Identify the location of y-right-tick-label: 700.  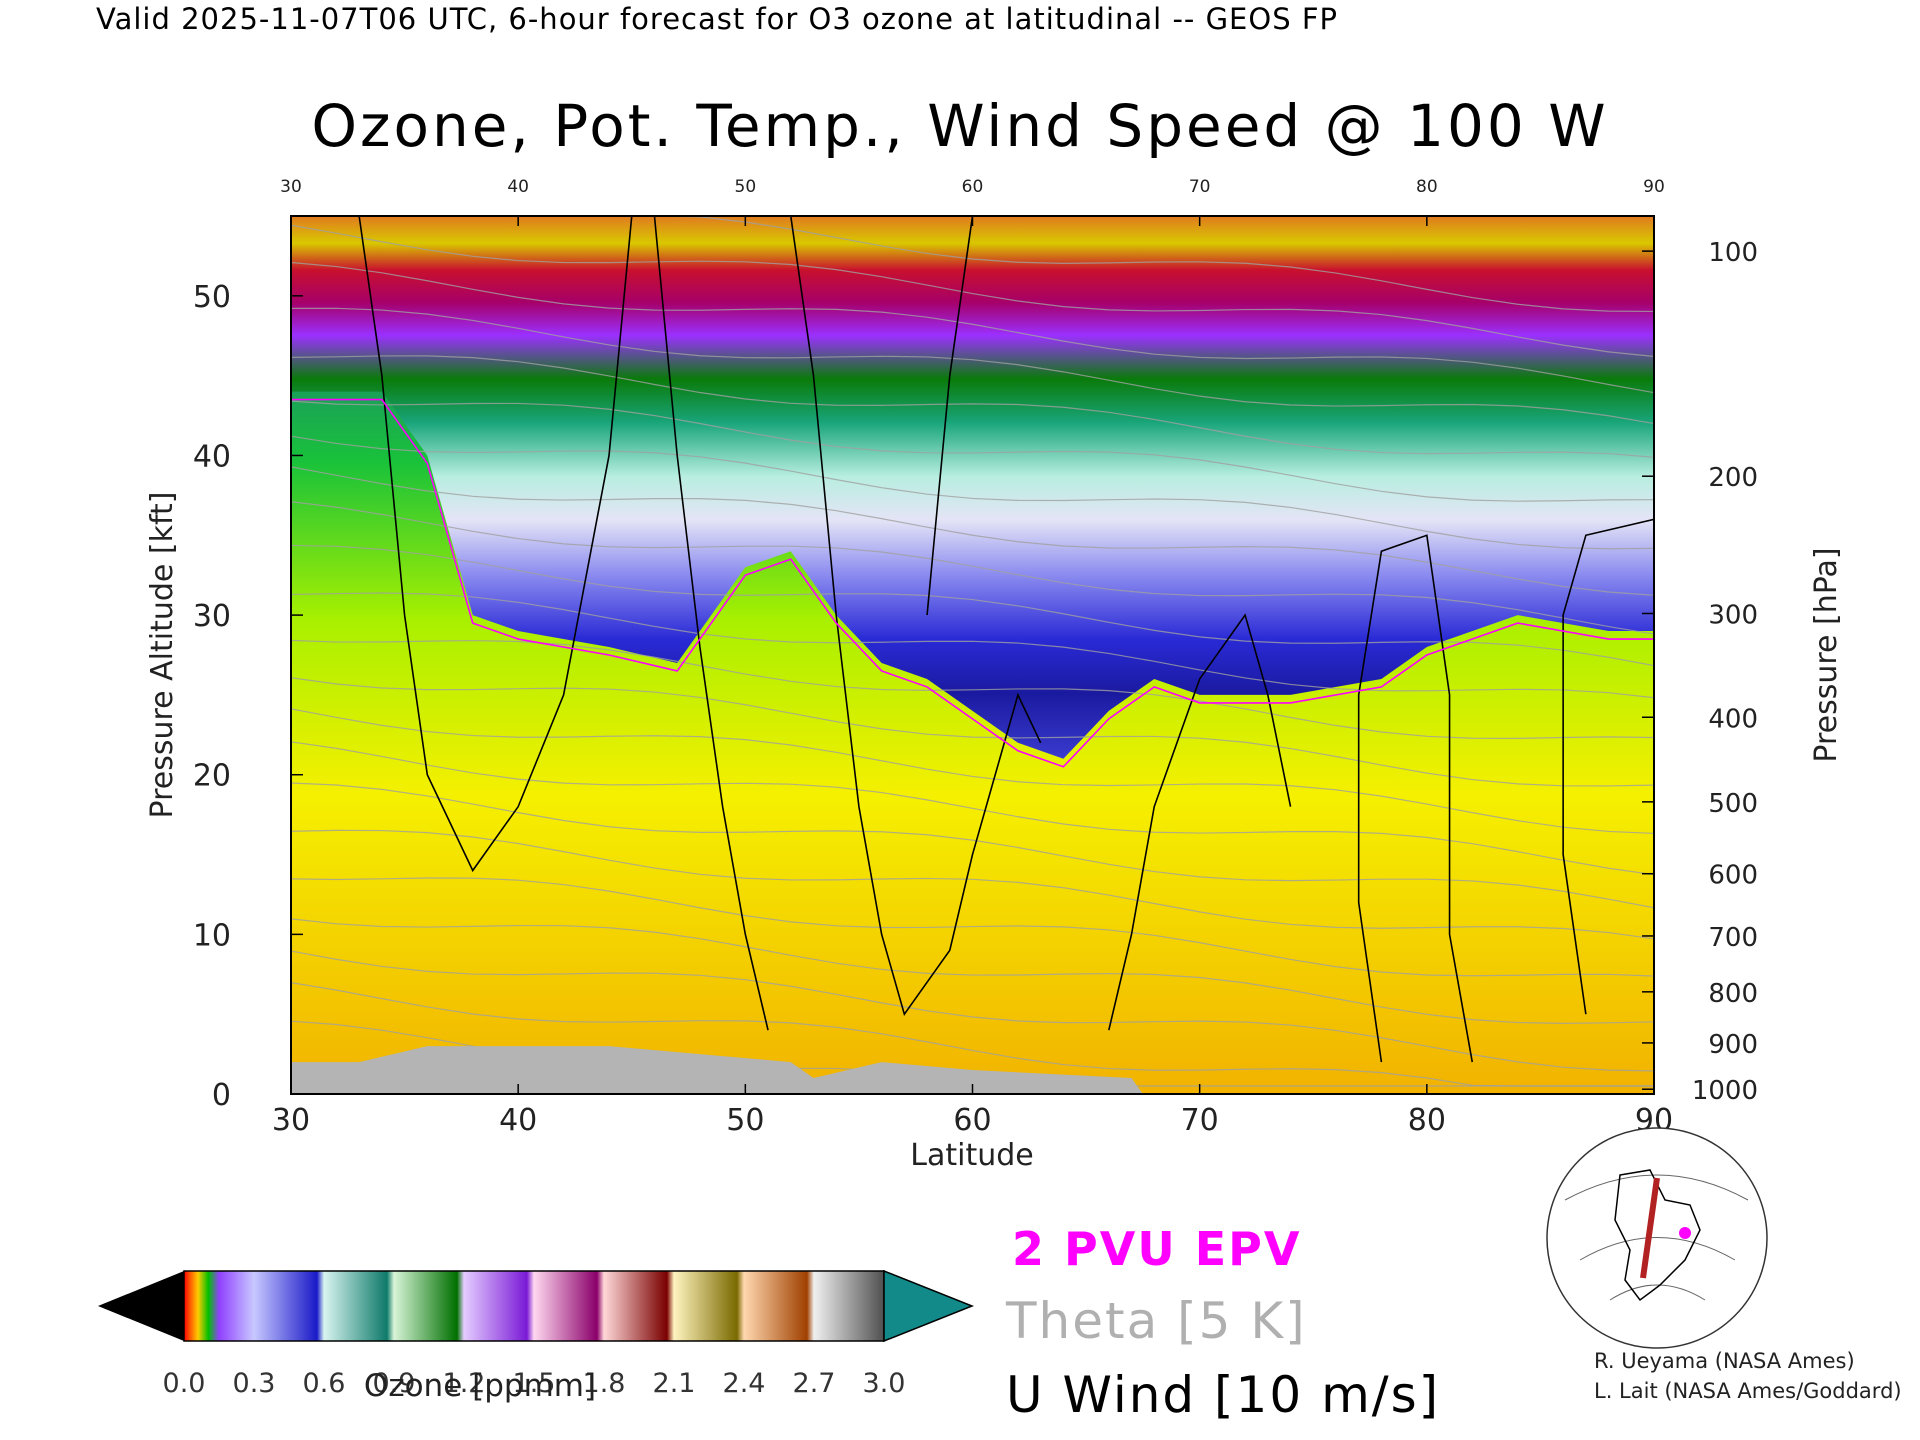
(1733, 938).